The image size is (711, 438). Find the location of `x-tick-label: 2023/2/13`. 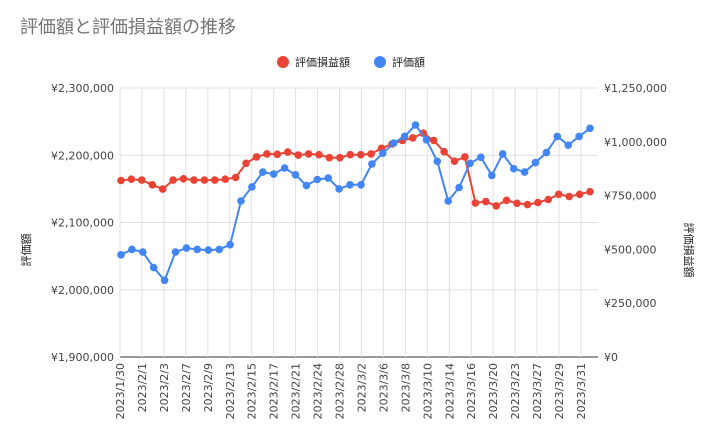

x-tick-label: 2023/2/13 is located at coordinates (230, 391).